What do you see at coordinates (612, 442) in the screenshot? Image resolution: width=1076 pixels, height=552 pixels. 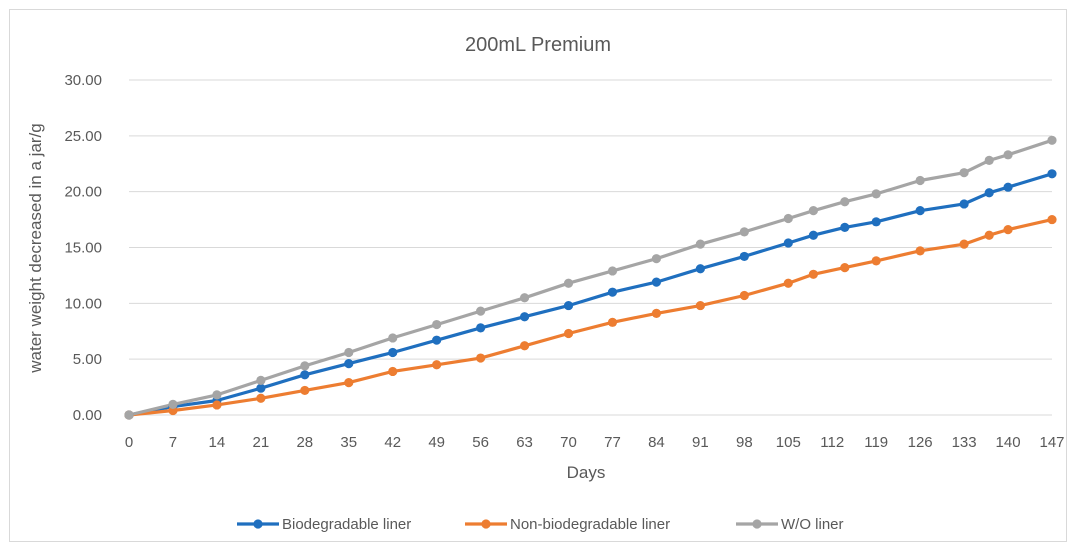 I see `x-tick-label: 77` at bounding box center [612, 442].